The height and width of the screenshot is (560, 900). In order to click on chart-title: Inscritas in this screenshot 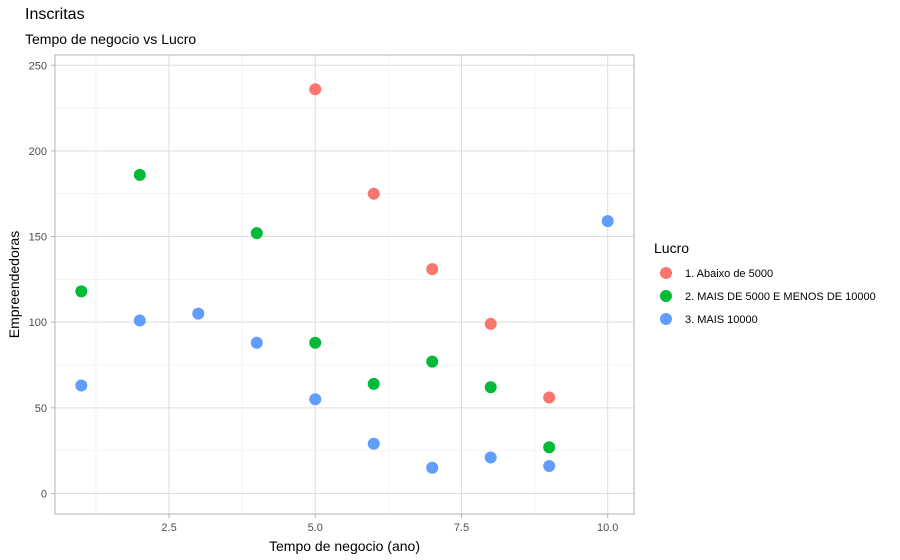, I will do `click(55, 14)`.